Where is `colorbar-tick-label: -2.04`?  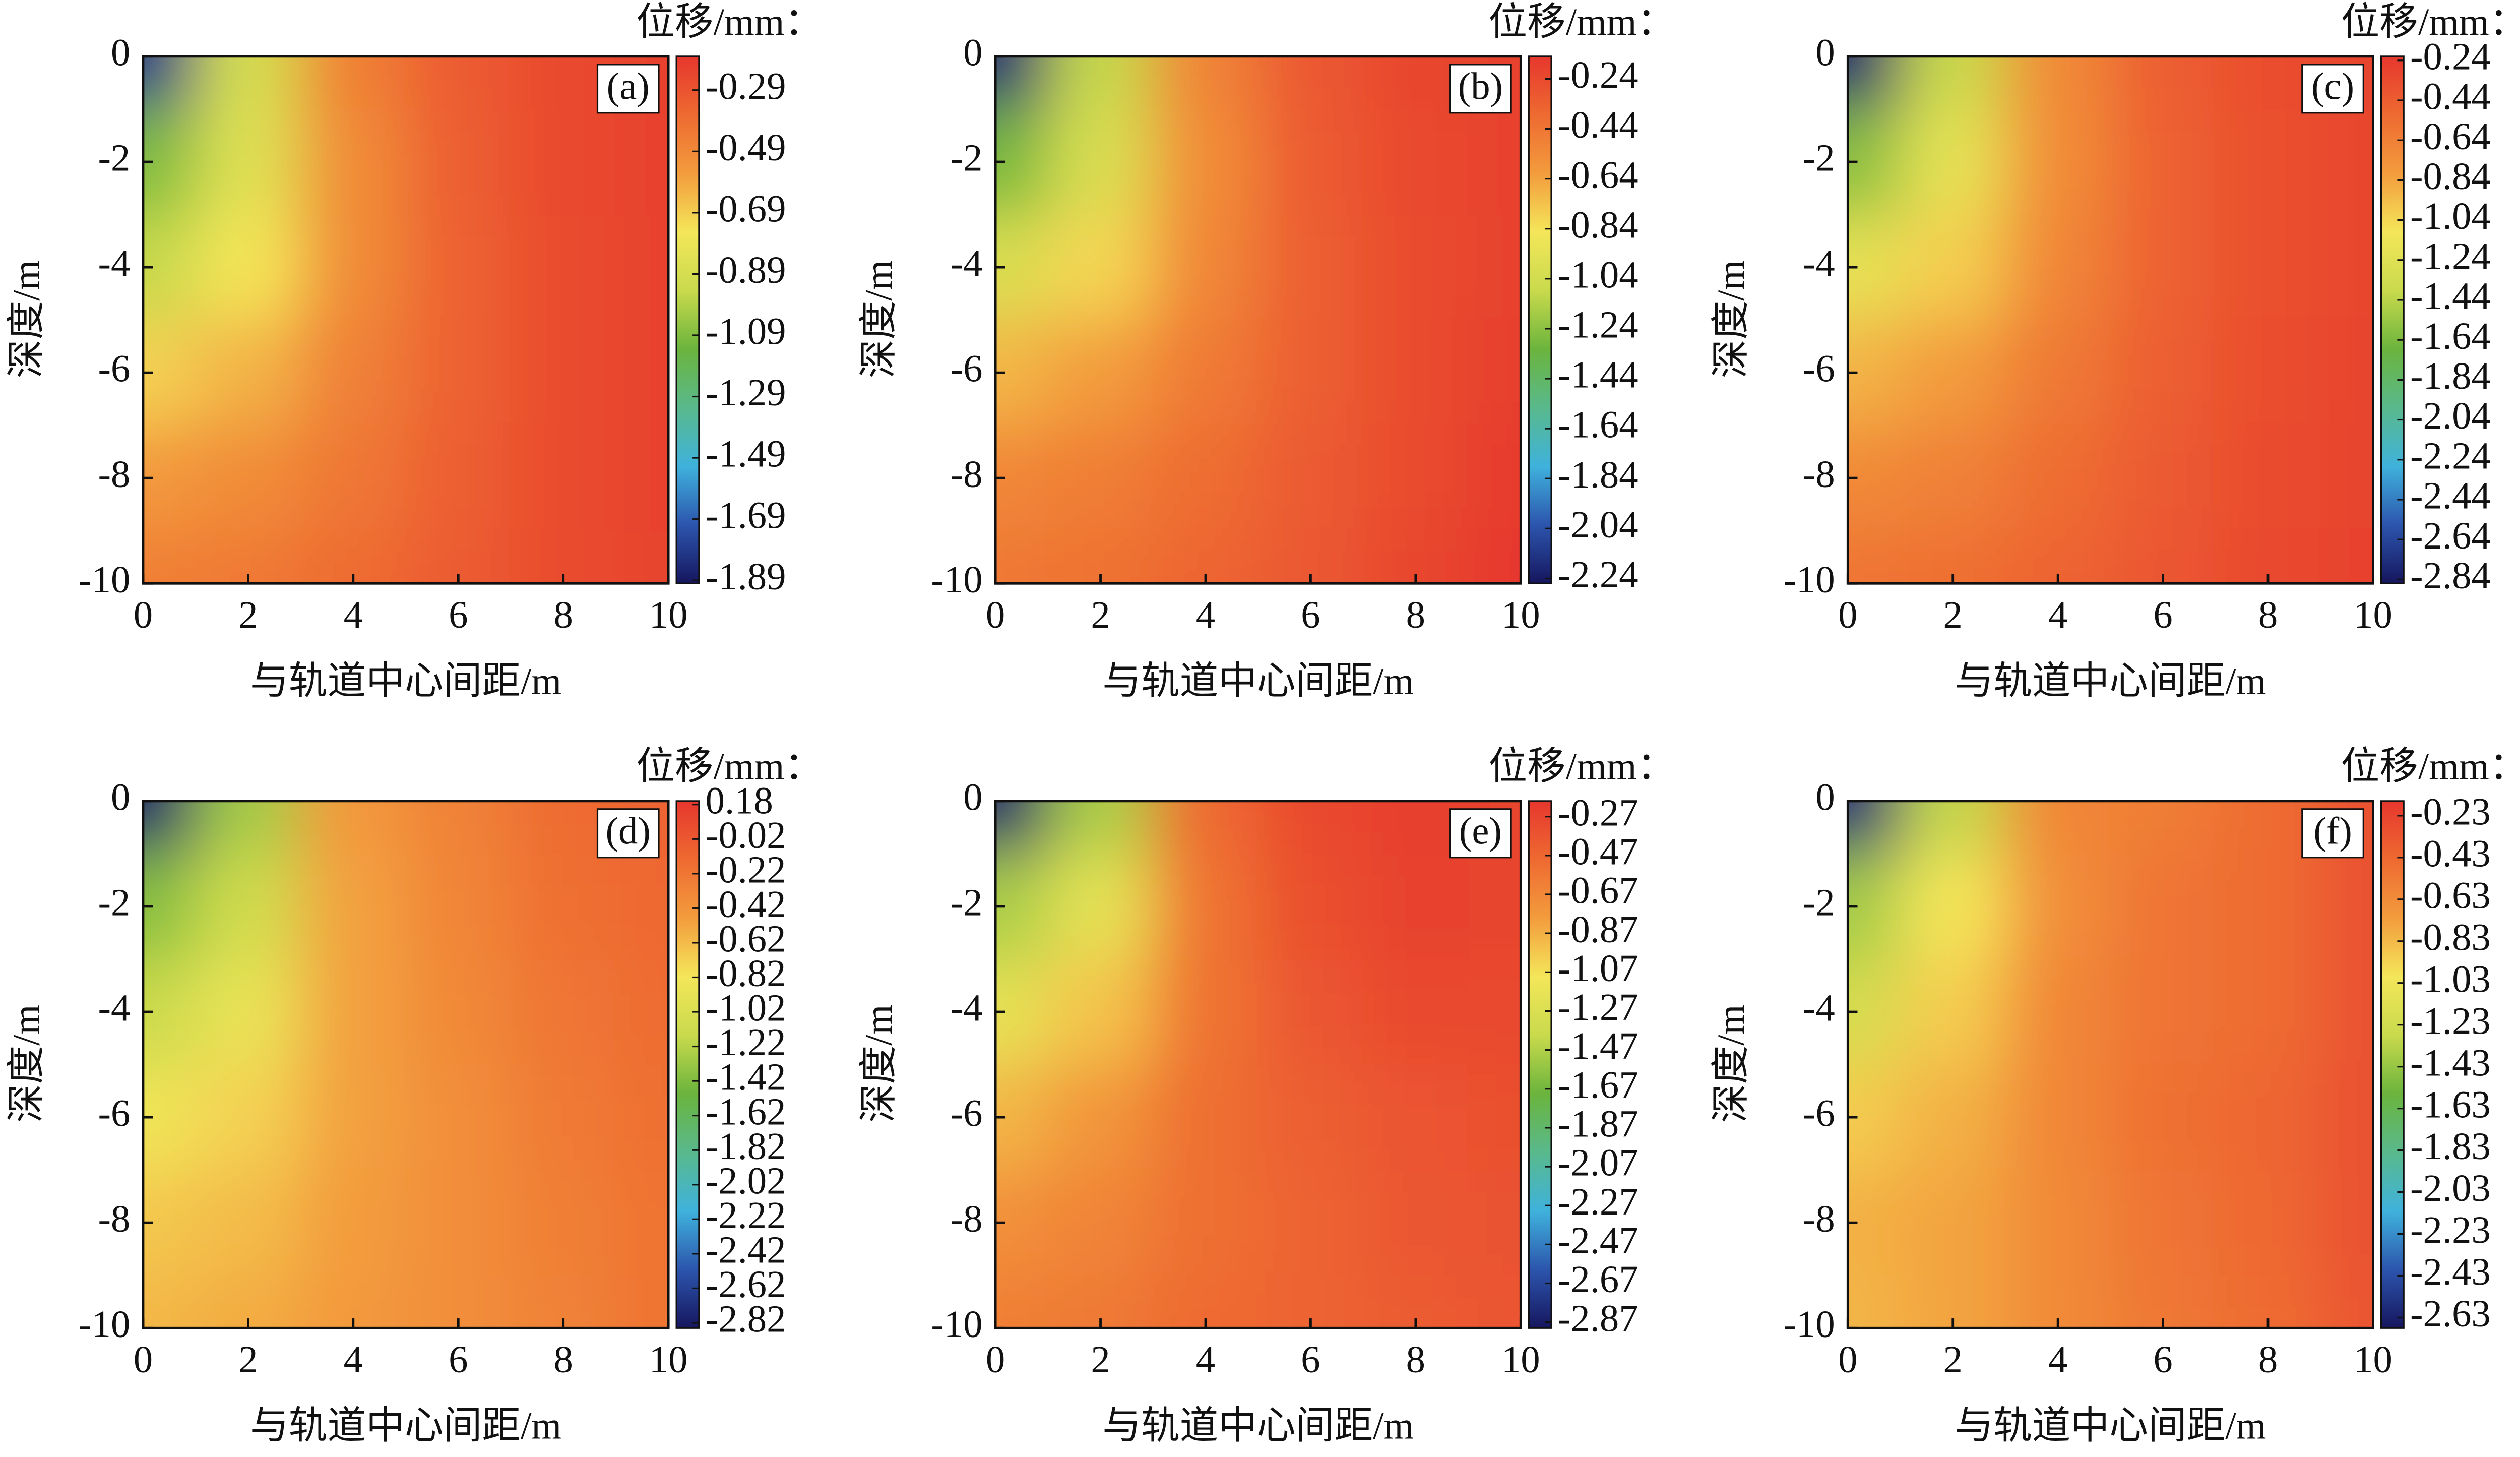
colorbar-tick-label: -2.04 is located at coordinates (2450, 415).